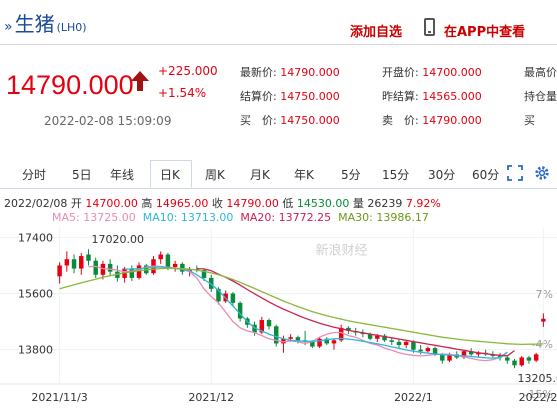 Image resolution: width=557 pixels, height=408 pixels. Describe the element at coordinates (413, 397) in the screenshot. I see `x-tick-label: 2022/1` at that location.